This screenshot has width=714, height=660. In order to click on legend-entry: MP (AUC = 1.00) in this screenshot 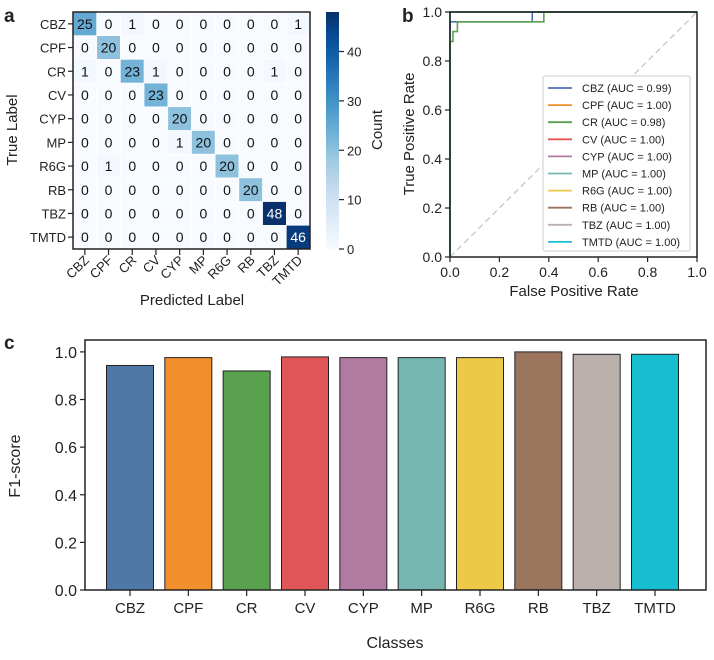, I will do `click(624, 175)`.